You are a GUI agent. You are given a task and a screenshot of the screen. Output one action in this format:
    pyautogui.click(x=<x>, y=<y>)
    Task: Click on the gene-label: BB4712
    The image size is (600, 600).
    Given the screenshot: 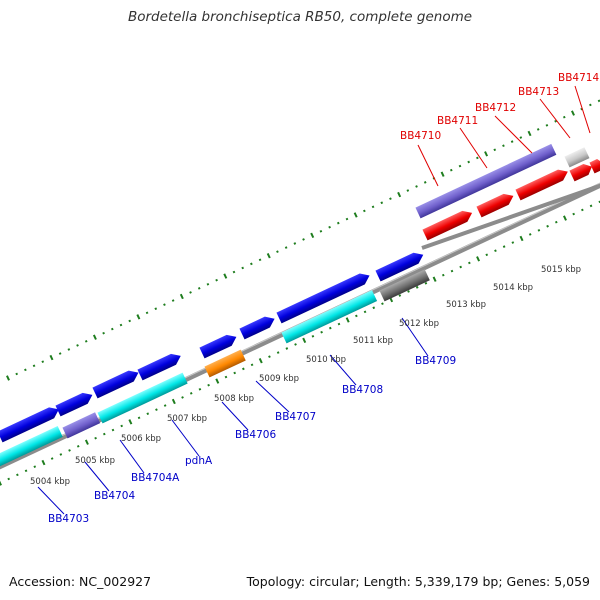 What is the action you would take?
    pyautogui.click(x=495, y=108)
    